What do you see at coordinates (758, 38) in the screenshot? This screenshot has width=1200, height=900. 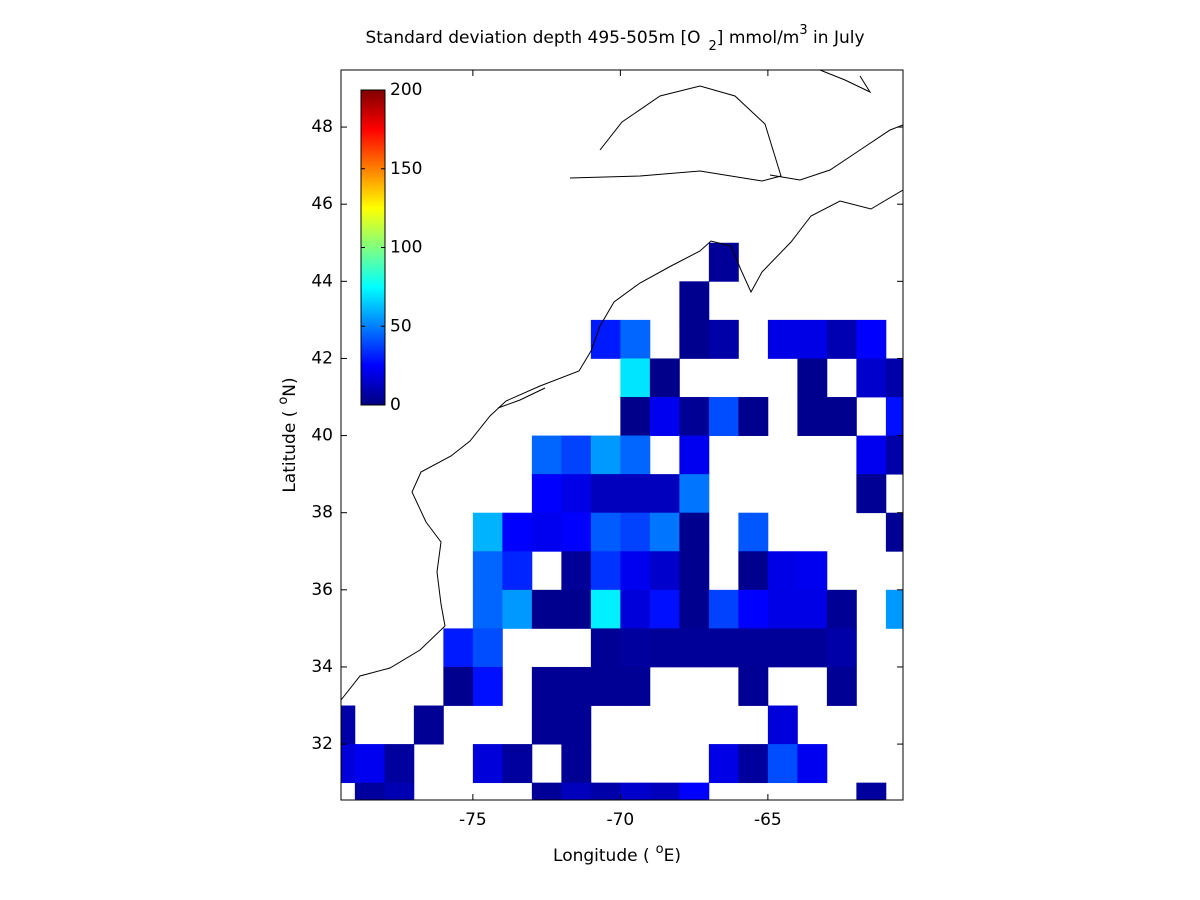 I see `title-part: ] mmol/m` at bounding box center [758, 38].